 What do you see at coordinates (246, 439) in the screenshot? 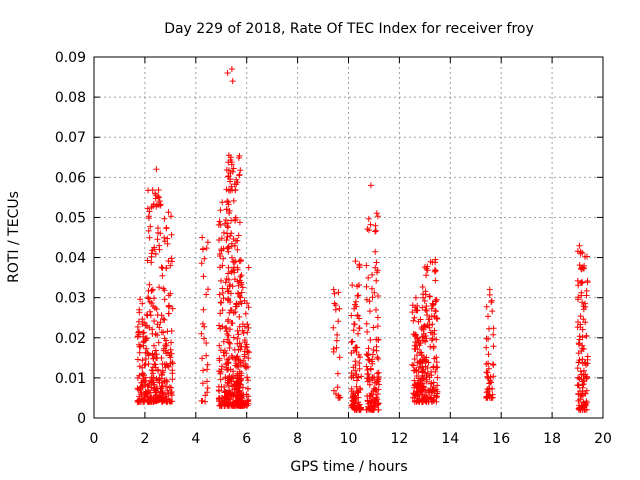
I see `x-tick-label: 6` at bounding box center [246, 439].